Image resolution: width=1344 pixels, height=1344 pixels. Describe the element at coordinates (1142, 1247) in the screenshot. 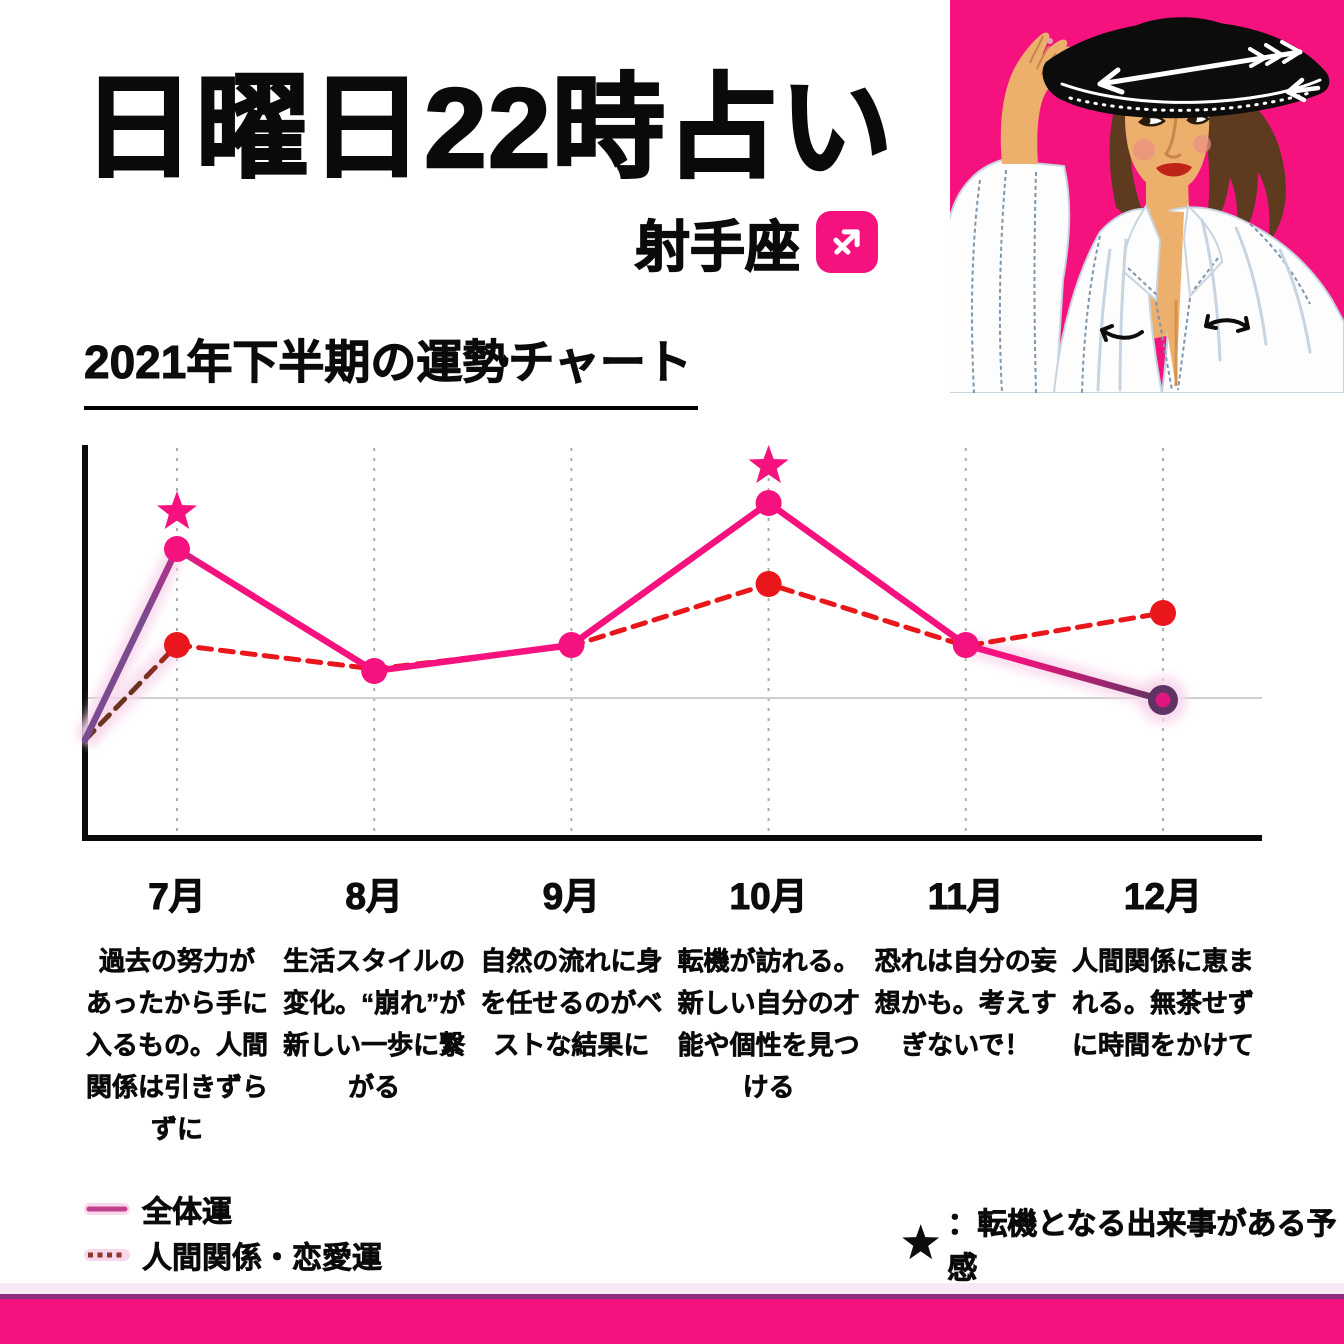

I see `footnote-text: ：転機となる出来事がある予感` at that location.